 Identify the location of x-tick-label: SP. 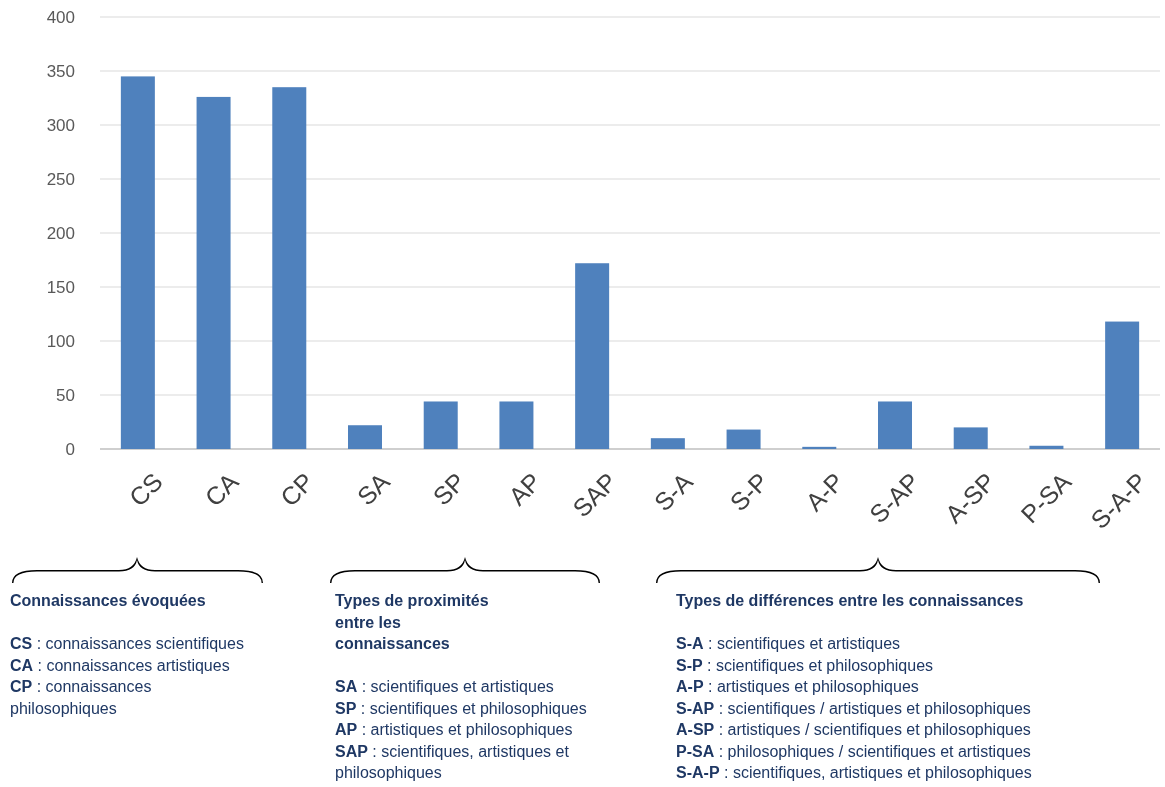
(449, 489).